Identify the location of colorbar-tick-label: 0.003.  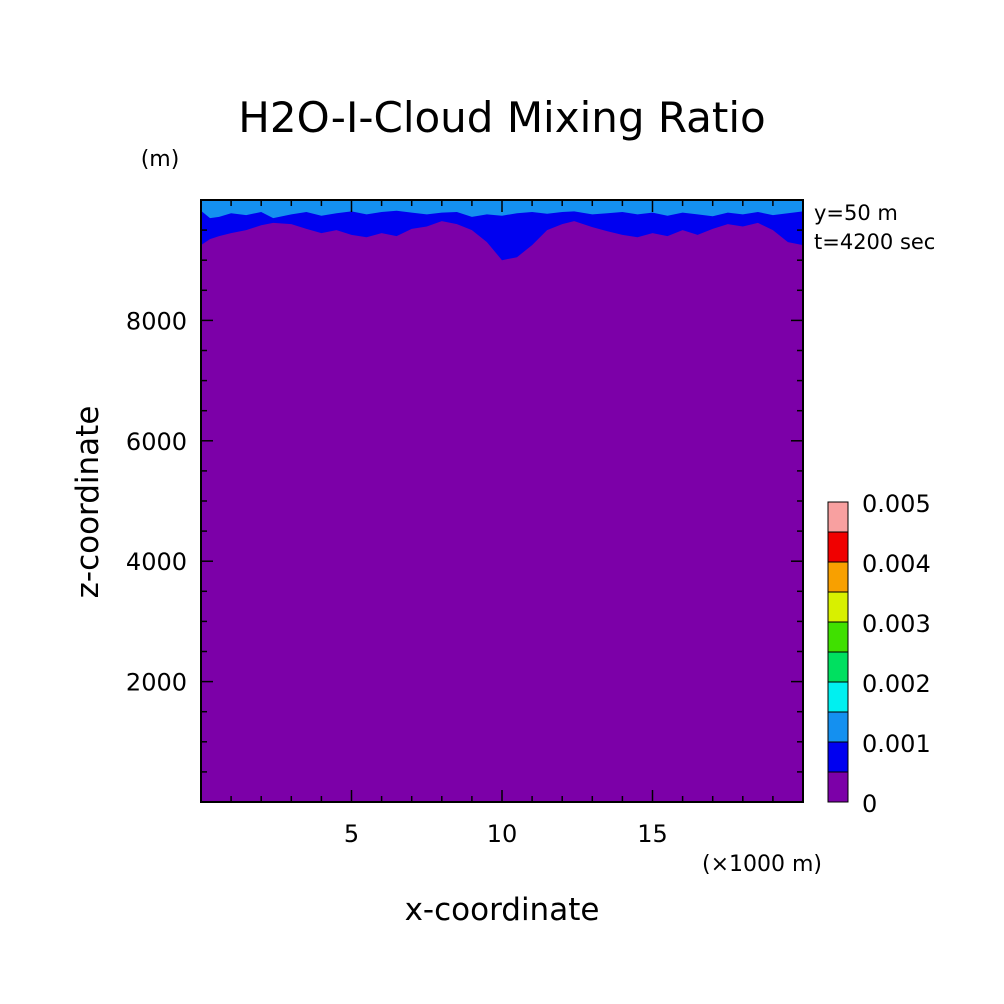
(896, 624).